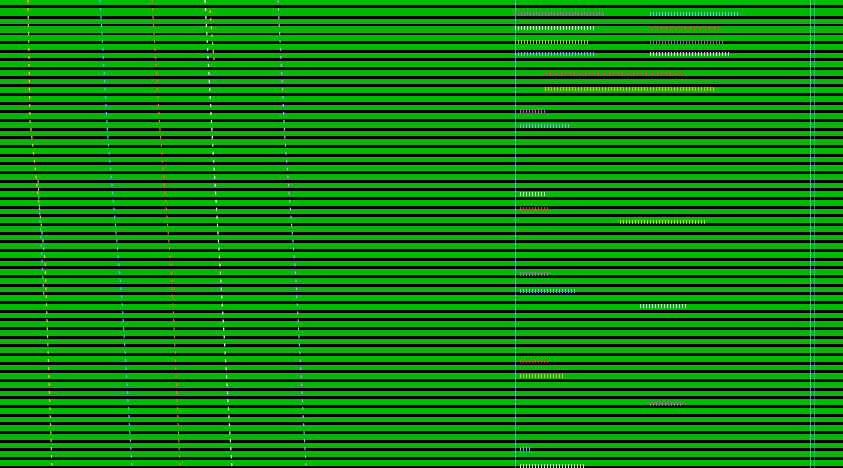 This screenshot has width=843, height=468. What do you see at coordinates (515, 234) in the screenshot?
I see `panel-divider-left` at bounding box center [515, 234].